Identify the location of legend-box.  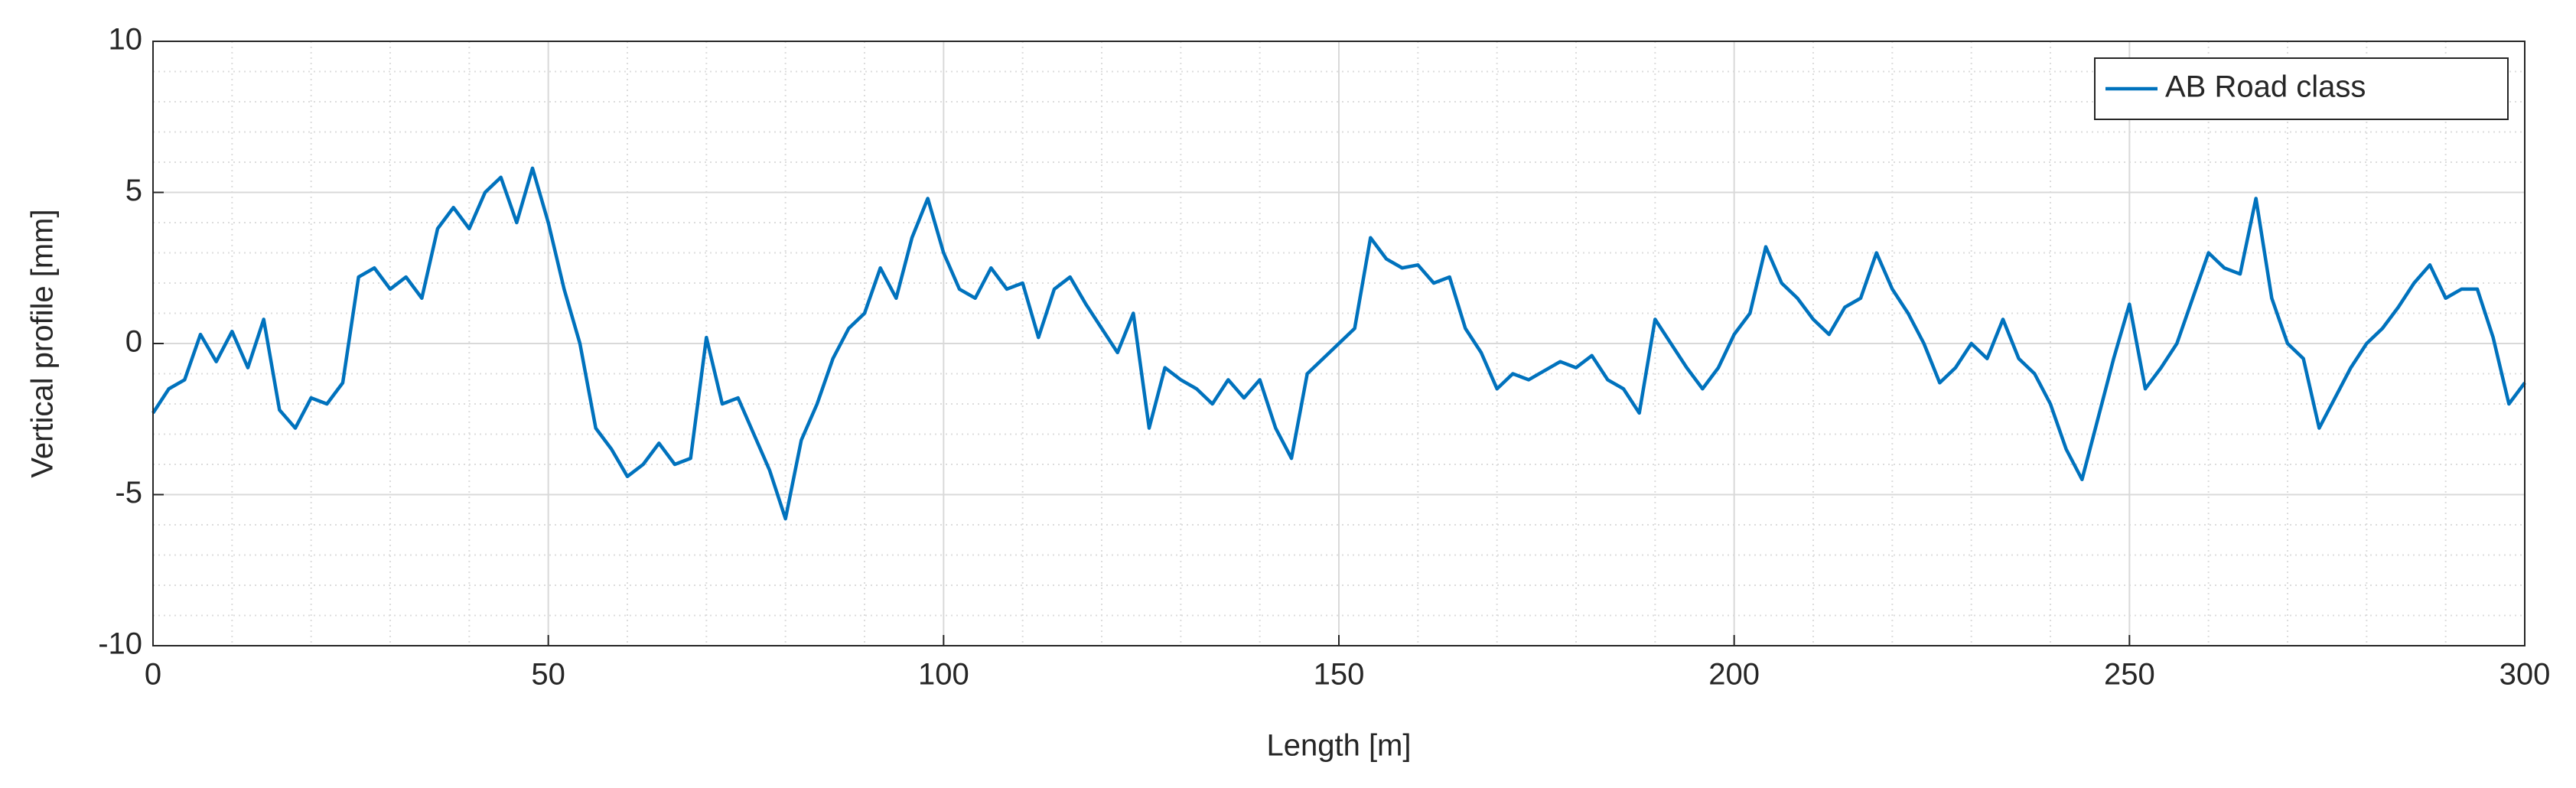
(2301, 88).